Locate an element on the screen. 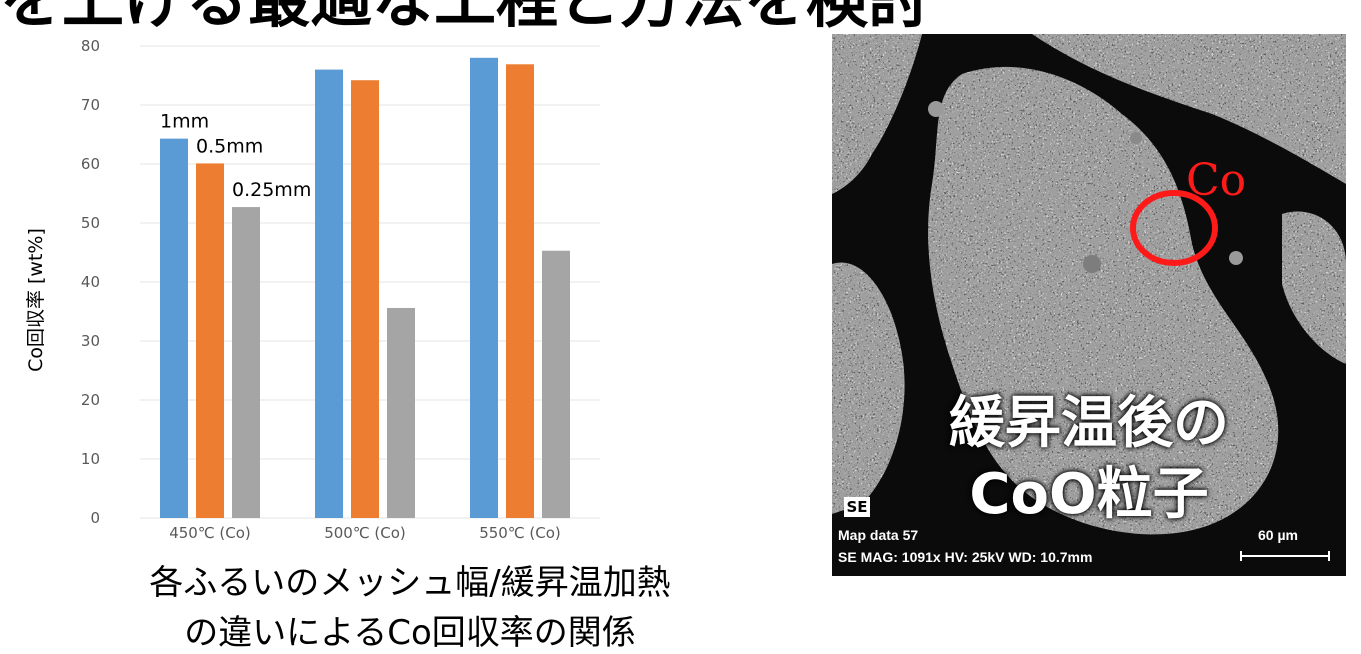 The height and width of the screenshot is (654, 1361). y-tick-label: 50 is located at coordinates (90, 223).